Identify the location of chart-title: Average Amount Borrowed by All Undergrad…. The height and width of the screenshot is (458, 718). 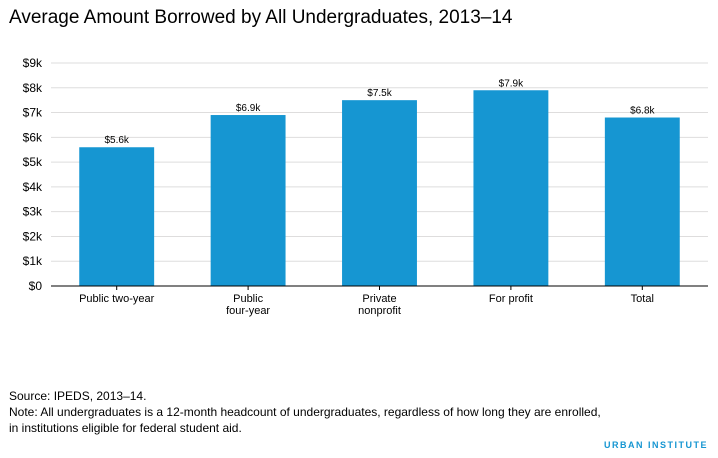
(261, 17).